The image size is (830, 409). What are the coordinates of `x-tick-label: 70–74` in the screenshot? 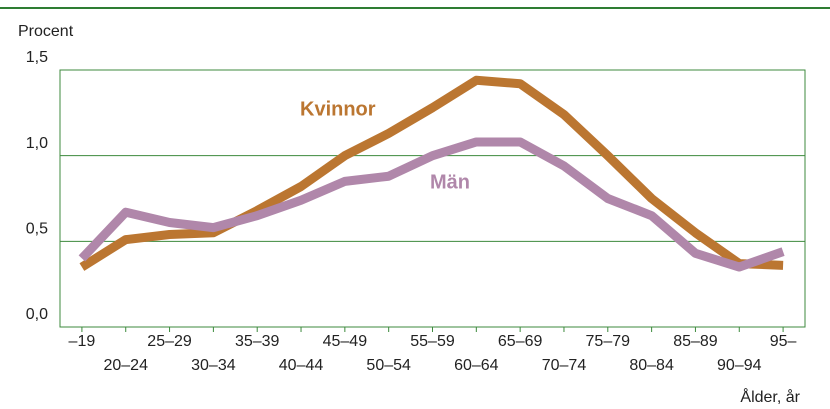 It's located at (564, 365).